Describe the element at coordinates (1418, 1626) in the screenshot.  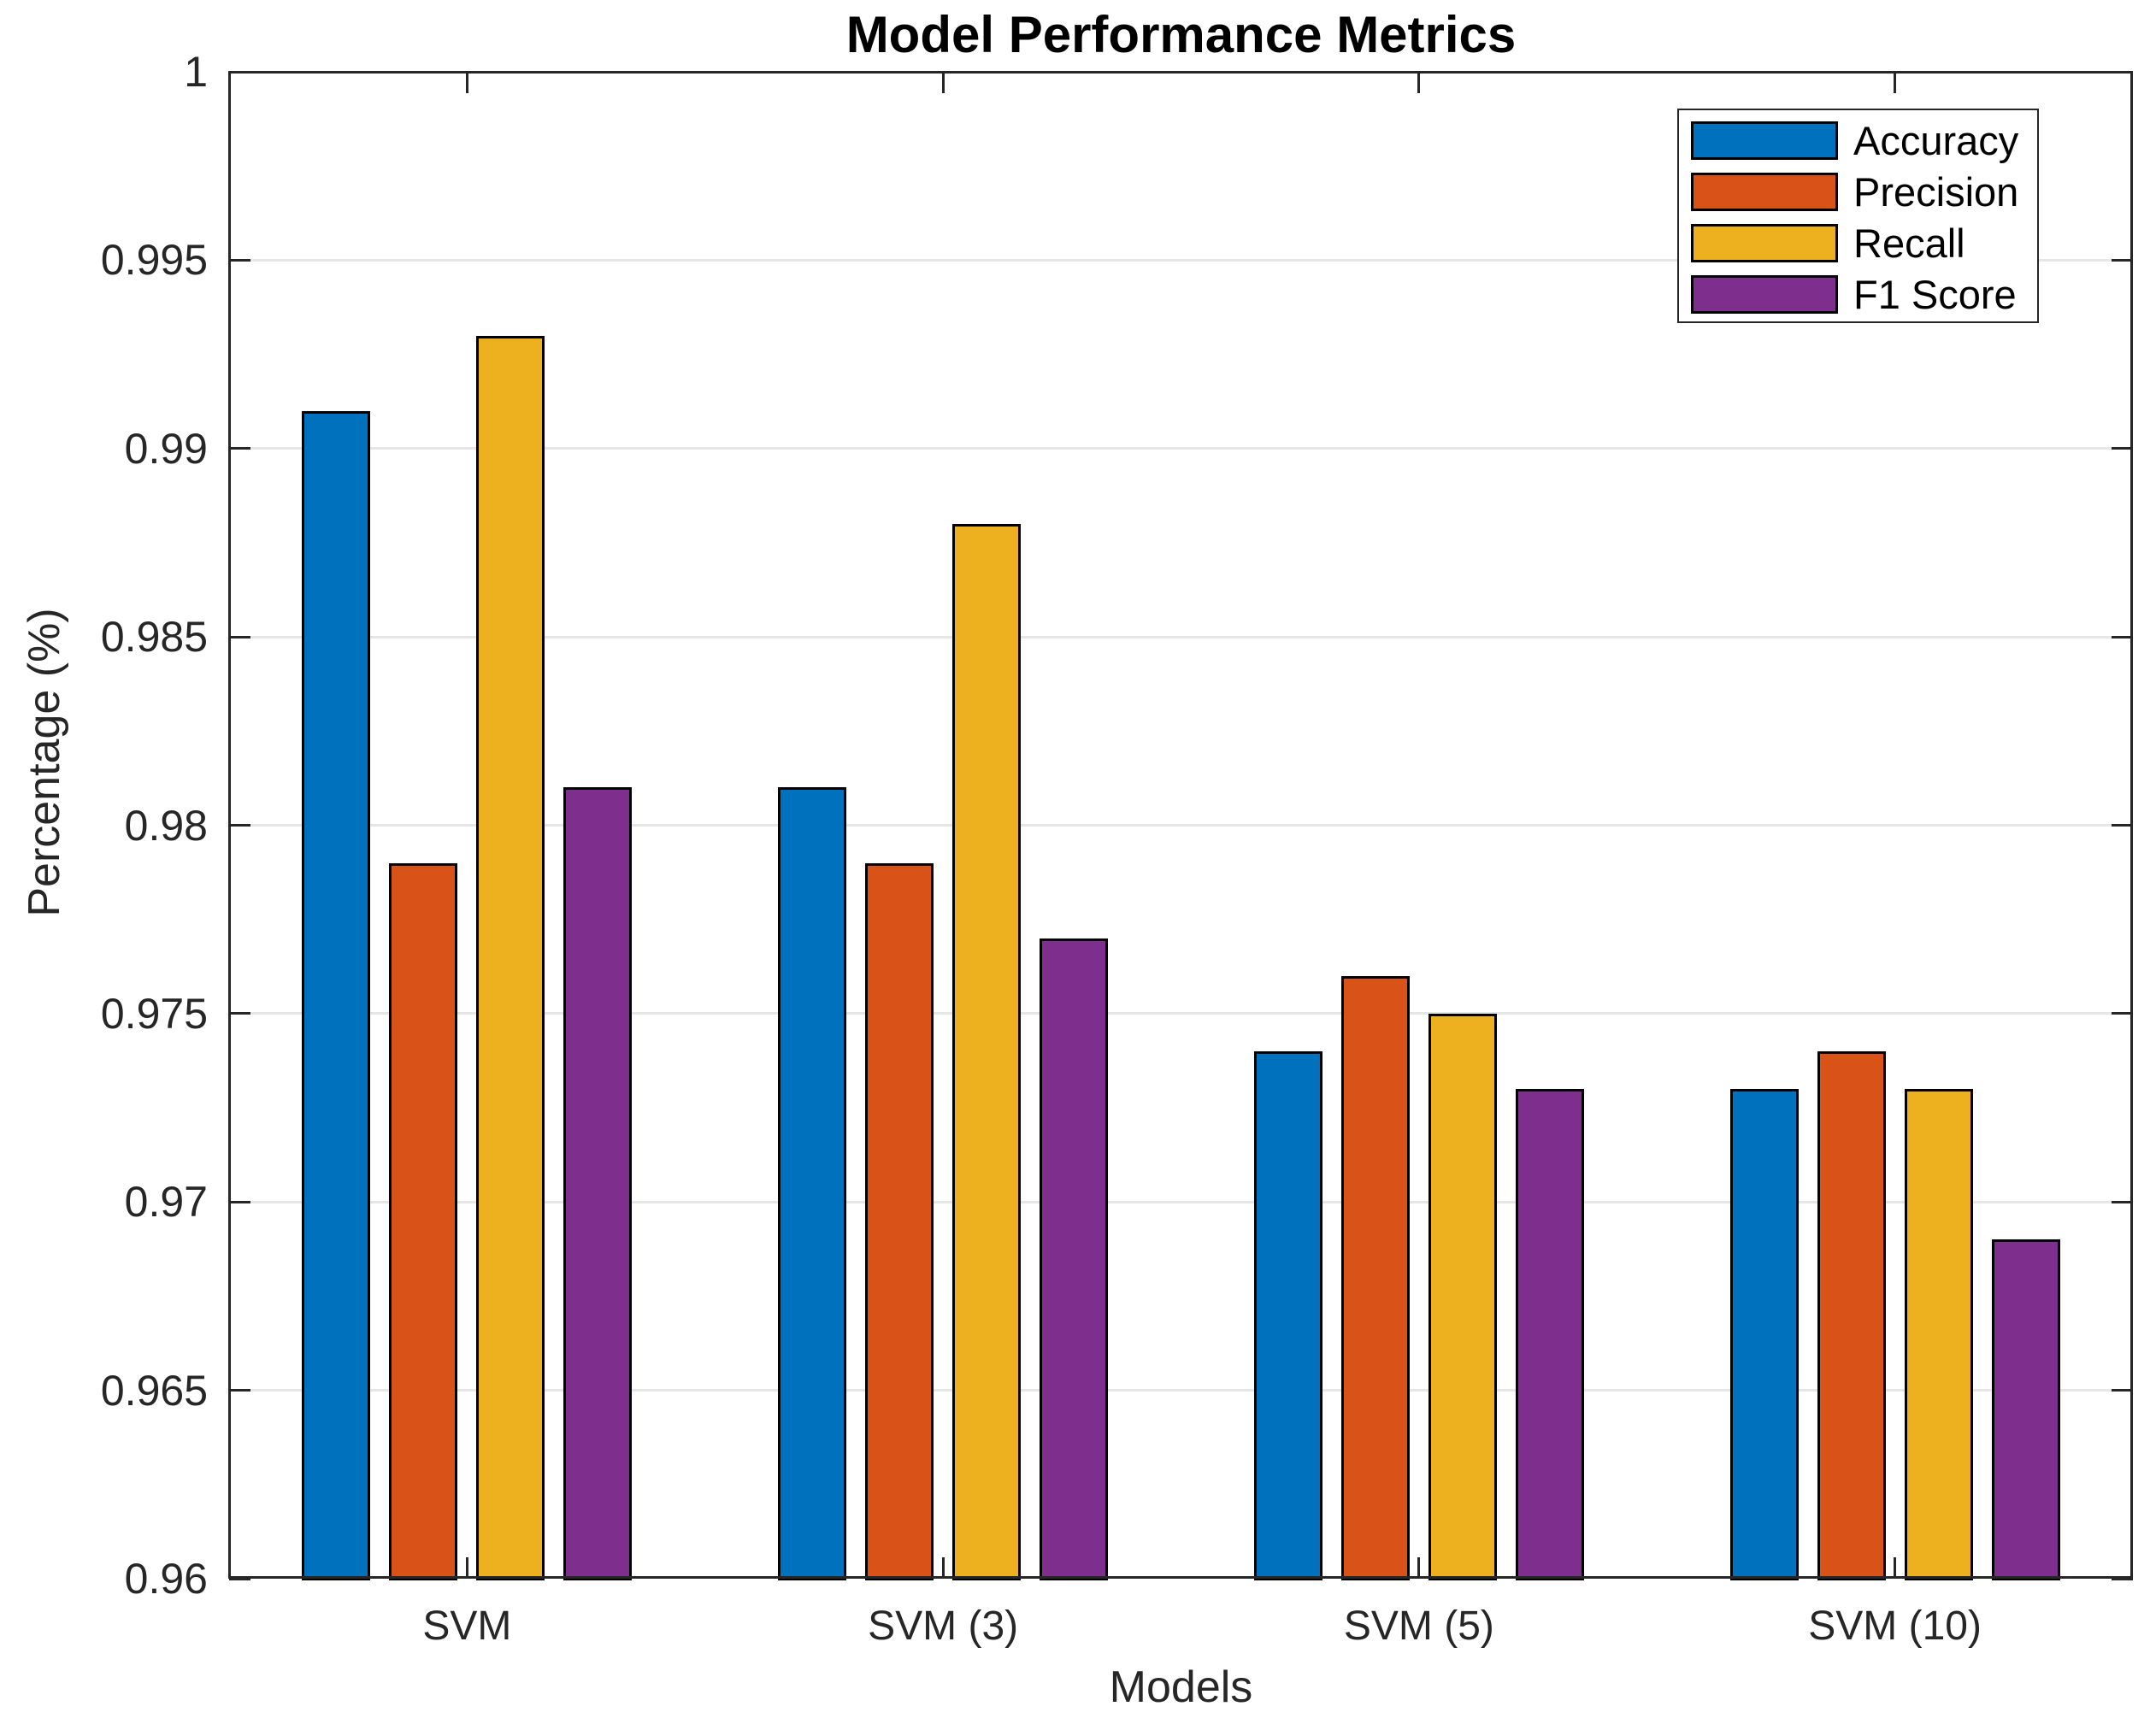
I see `x-tick-label-svm-5: SVM (5)` at that location.